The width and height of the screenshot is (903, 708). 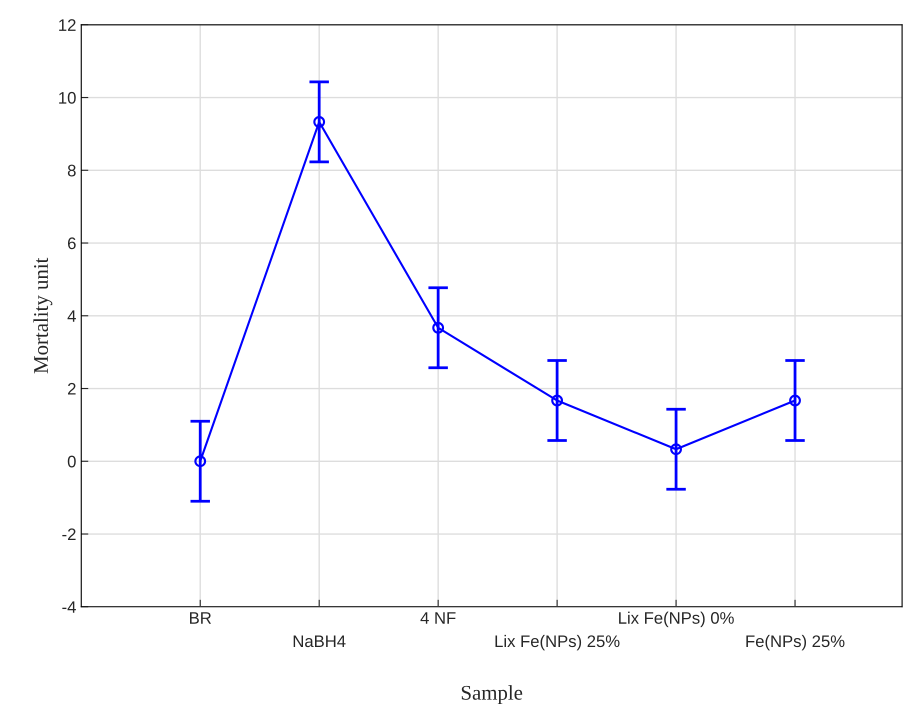 I want to click on x-tick-label: Fe(NPs) 25%, so click(x=795, y=642).